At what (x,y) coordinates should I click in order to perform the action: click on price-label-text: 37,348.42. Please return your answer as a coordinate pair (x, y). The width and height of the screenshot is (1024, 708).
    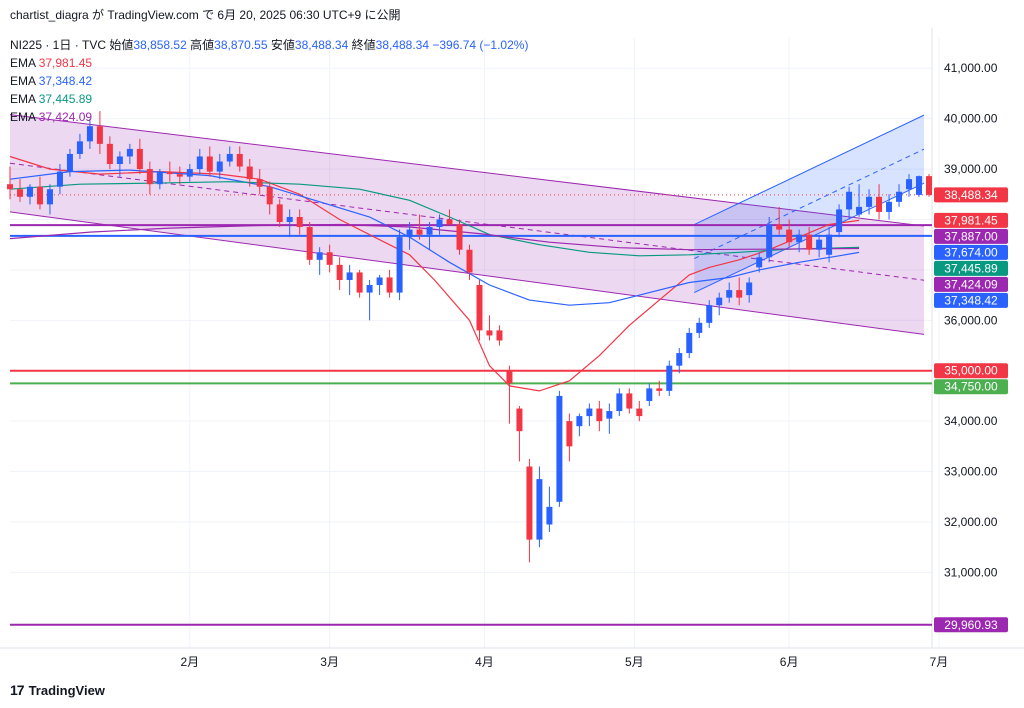
    Looking at the image, I should click on (971, 300).